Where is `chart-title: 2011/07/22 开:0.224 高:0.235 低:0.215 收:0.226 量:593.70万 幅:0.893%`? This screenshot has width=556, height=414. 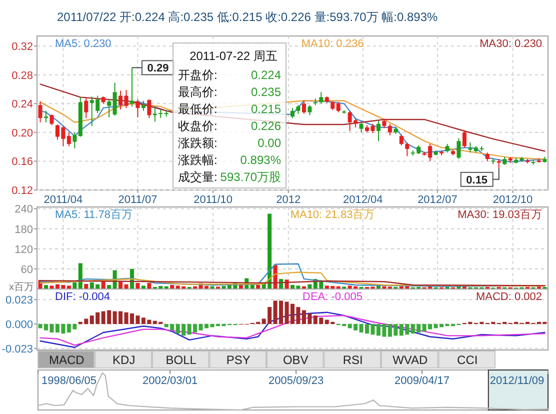
chart-title: 2011/07/22 开:0.224 高:0.235 低:0.215 收:0.226 量:593.70万 幅:0.893% is located at coordinates (247, 17).